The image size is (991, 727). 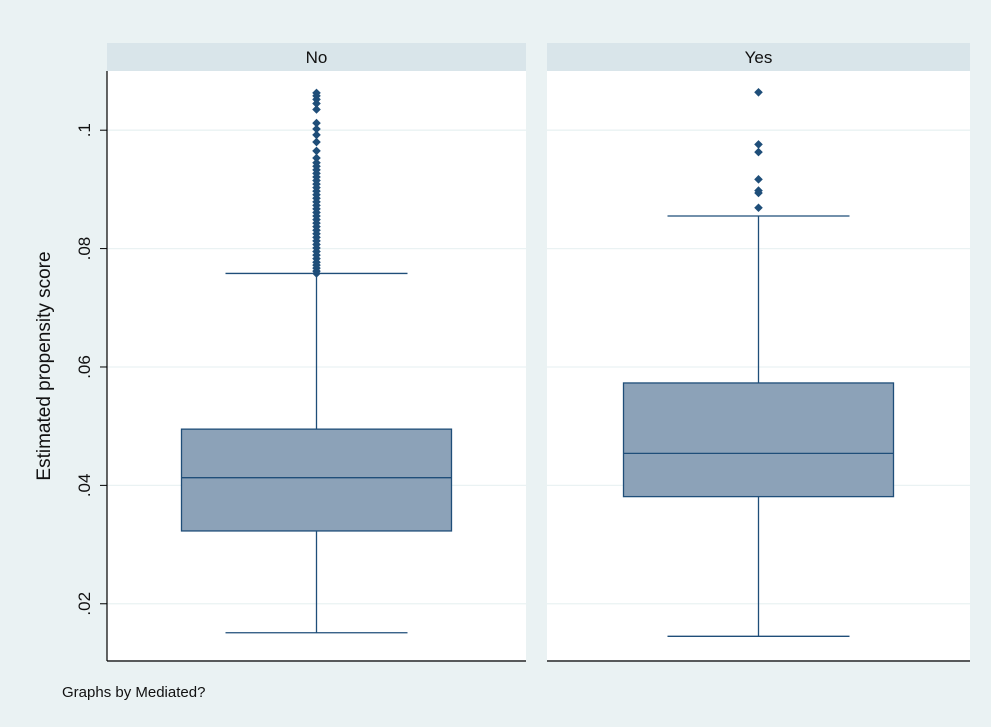 I want to click on panel-yes-outliers, so click(x=758, y=150).